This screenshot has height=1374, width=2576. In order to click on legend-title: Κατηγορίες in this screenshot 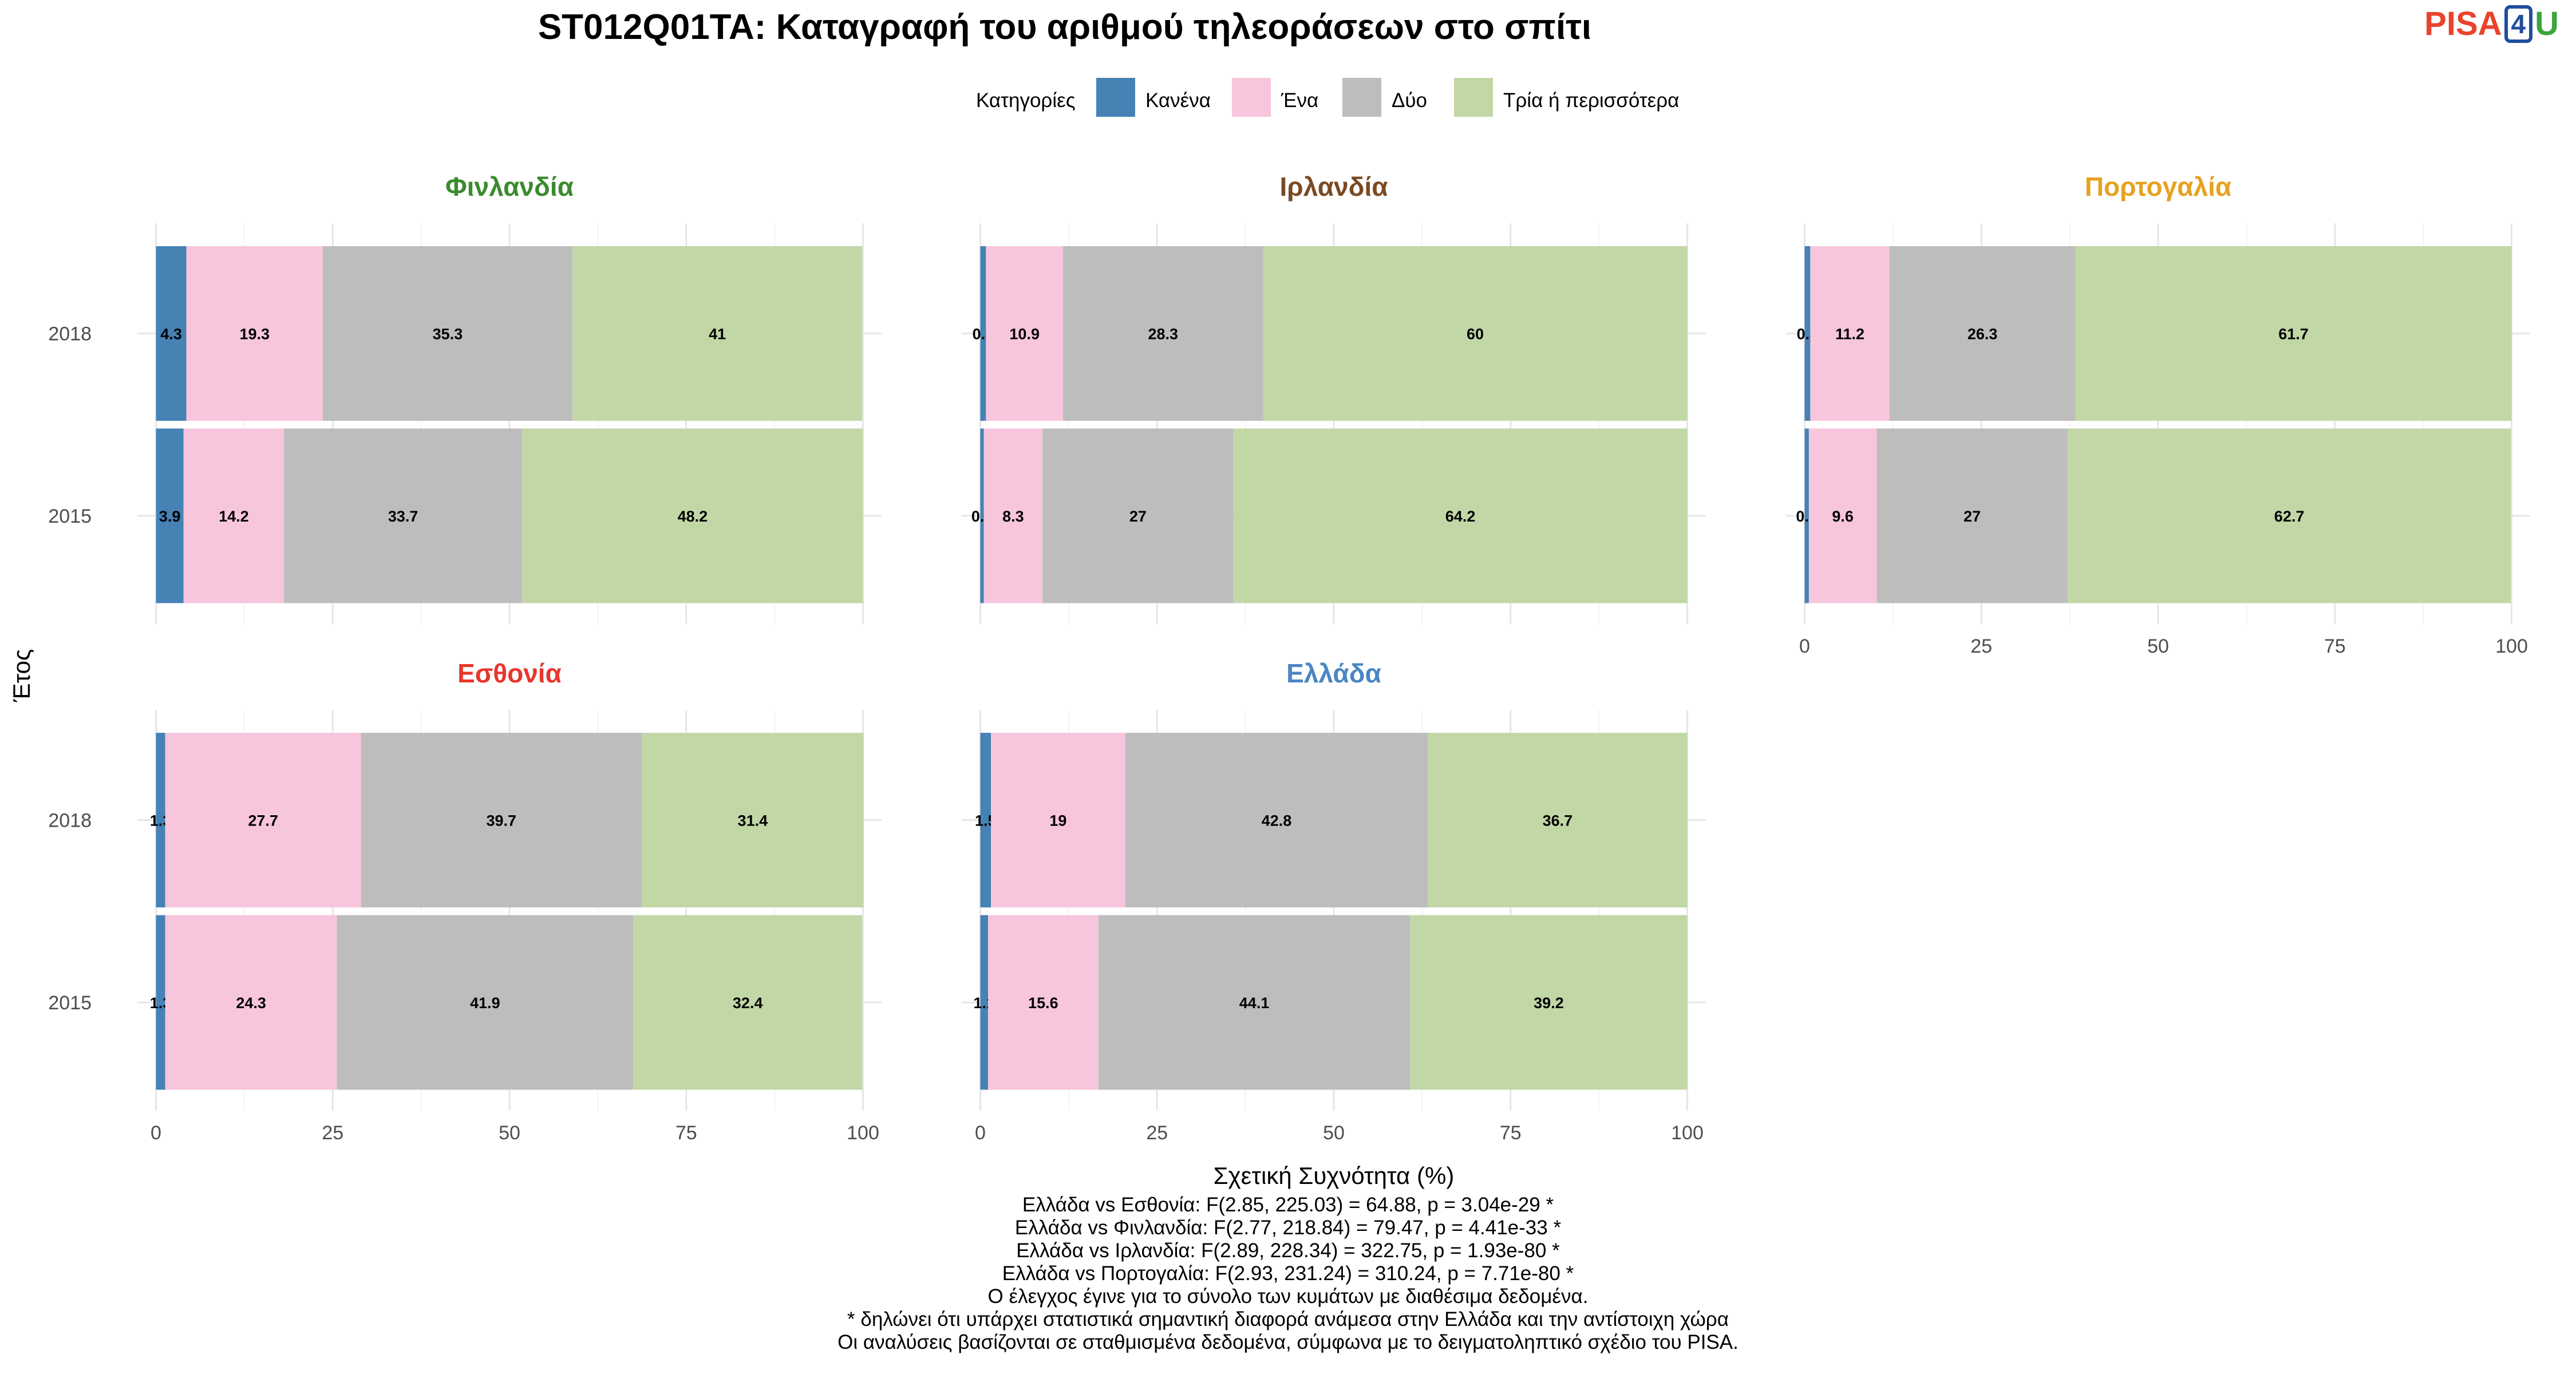, I will do `click(1026, 100)`.